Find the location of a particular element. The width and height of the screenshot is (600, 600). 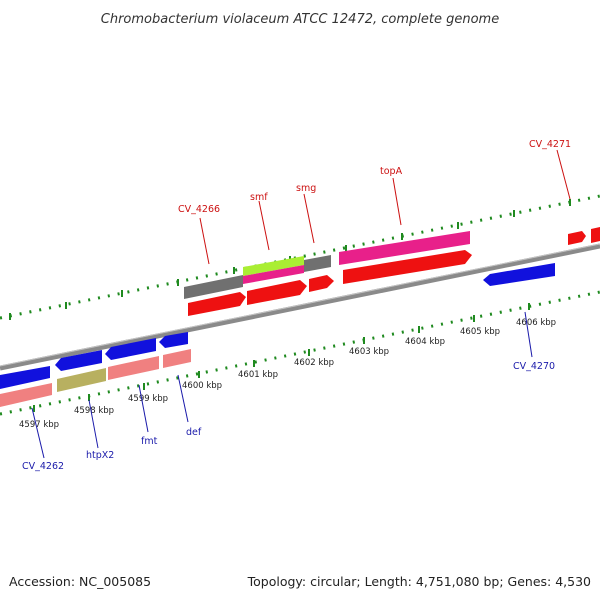

gene-block-lime is located at coordinates (273, 266).